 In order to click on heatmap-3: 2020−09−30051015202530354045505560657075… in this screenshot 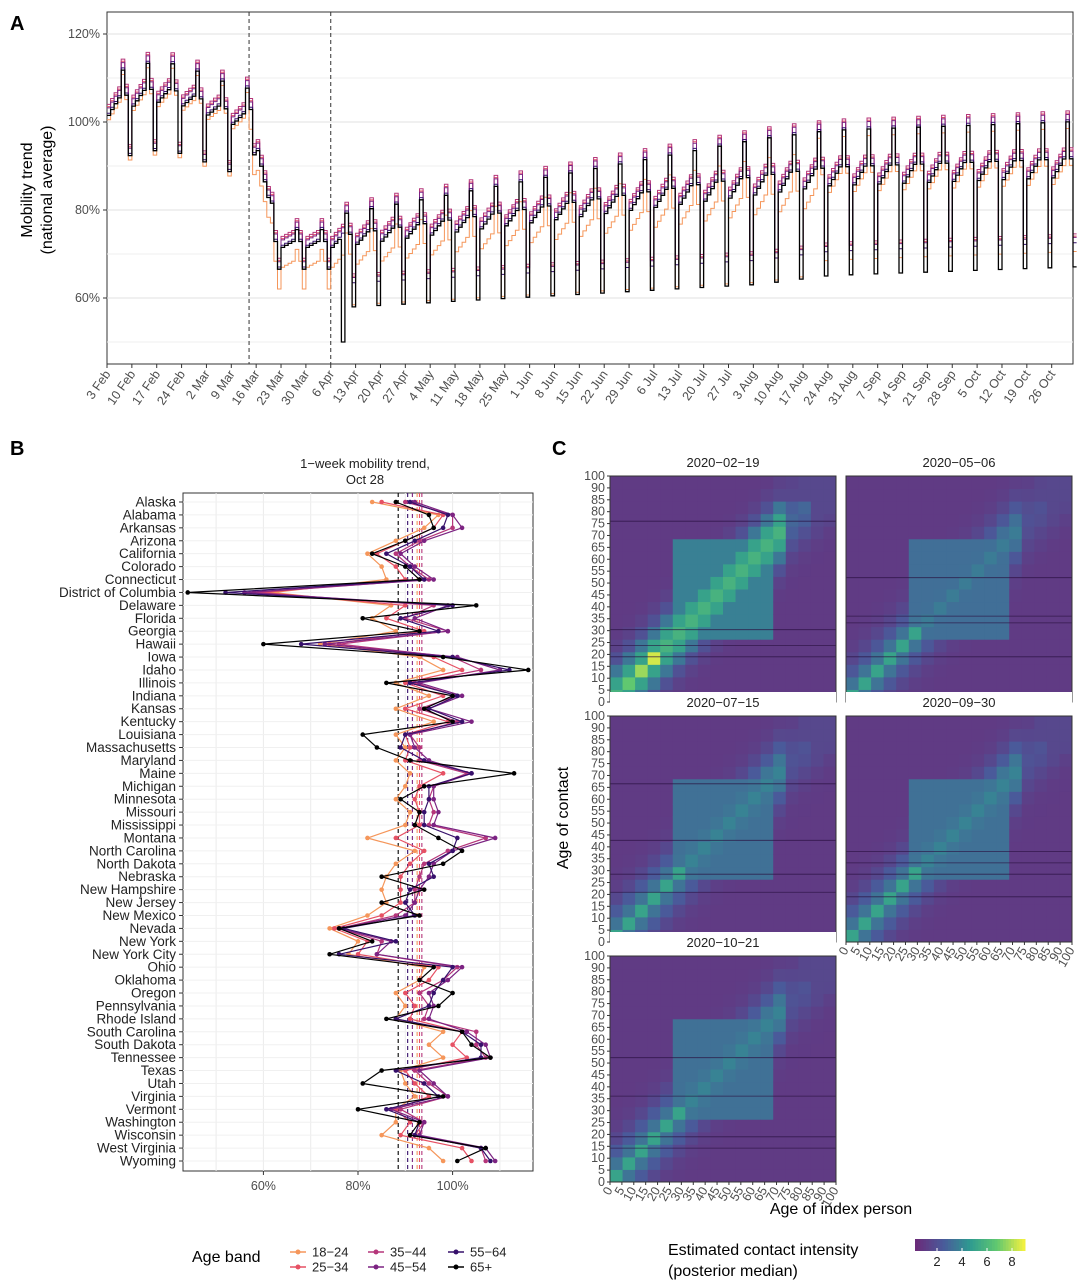, I will do `click(957, 831)`.